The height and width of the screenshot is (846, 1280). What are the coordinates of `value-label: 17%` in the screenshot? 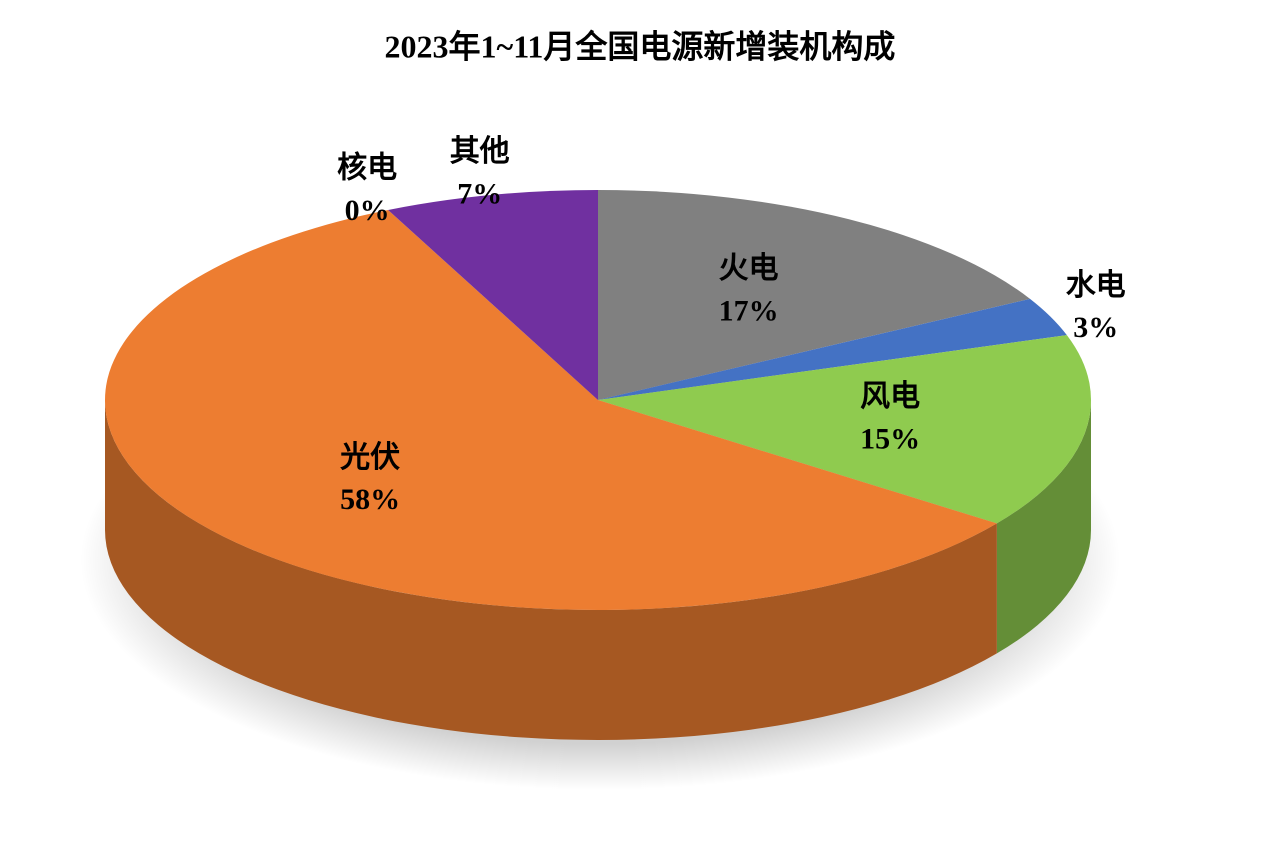 It's located at (749, 310).